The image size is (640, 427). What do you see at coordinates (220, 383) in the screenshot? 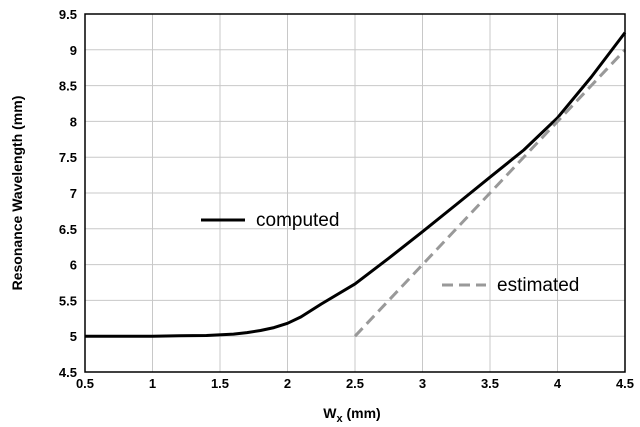
I see `x-tick-label: 1.5` at bounding box center [220, 383].